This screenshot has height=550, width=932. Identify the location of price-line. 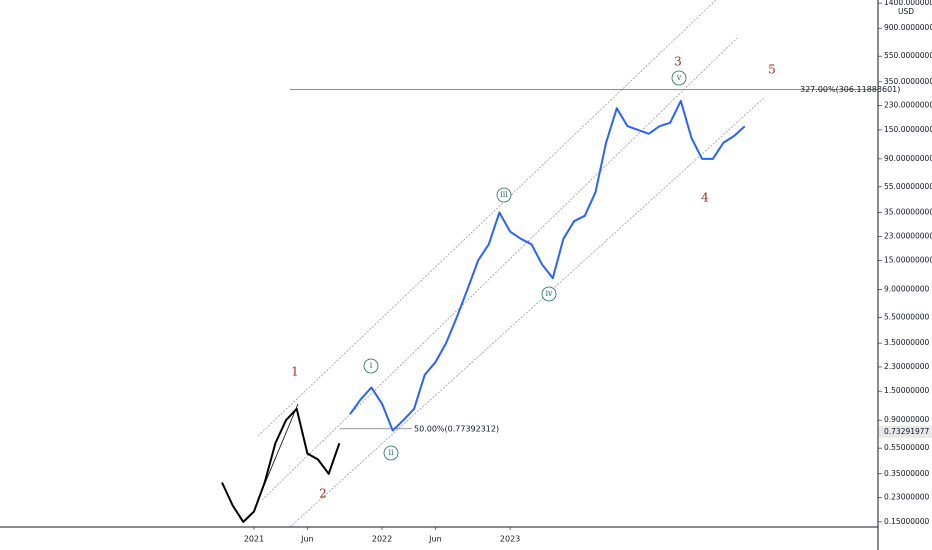
(281, 465).